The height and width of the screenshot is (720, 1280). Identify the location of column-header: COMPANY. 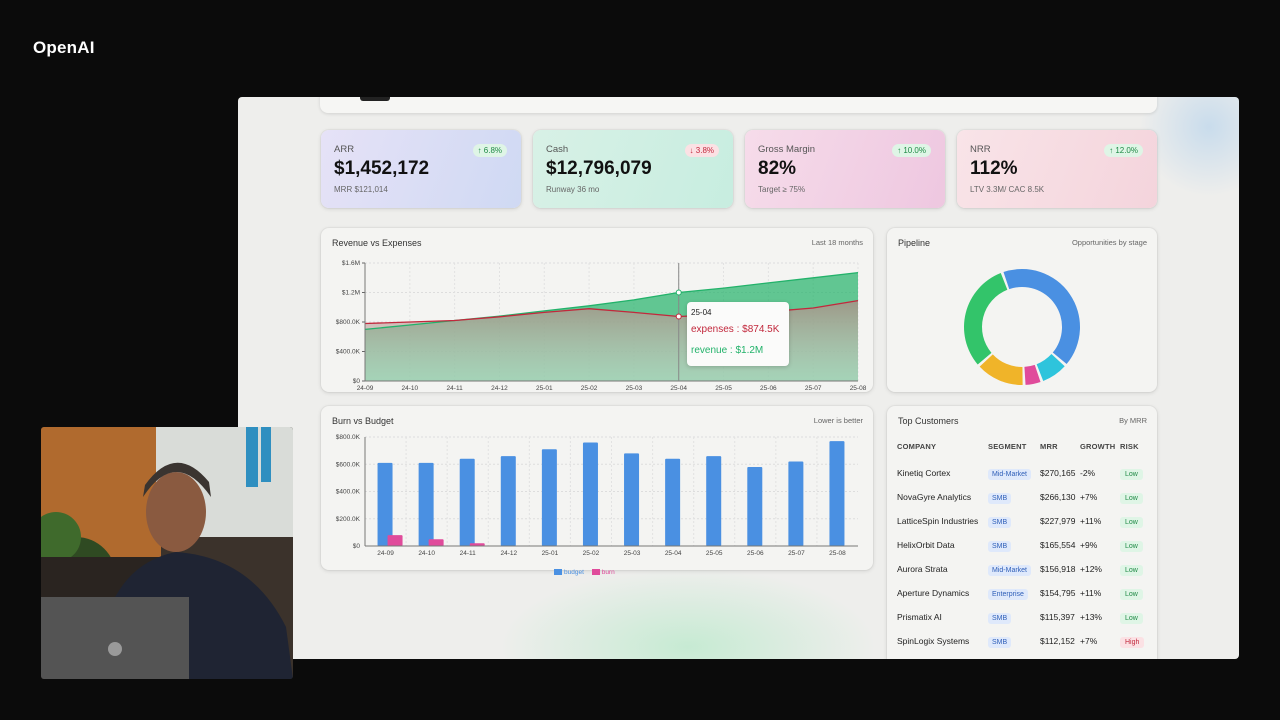
(917, 446).